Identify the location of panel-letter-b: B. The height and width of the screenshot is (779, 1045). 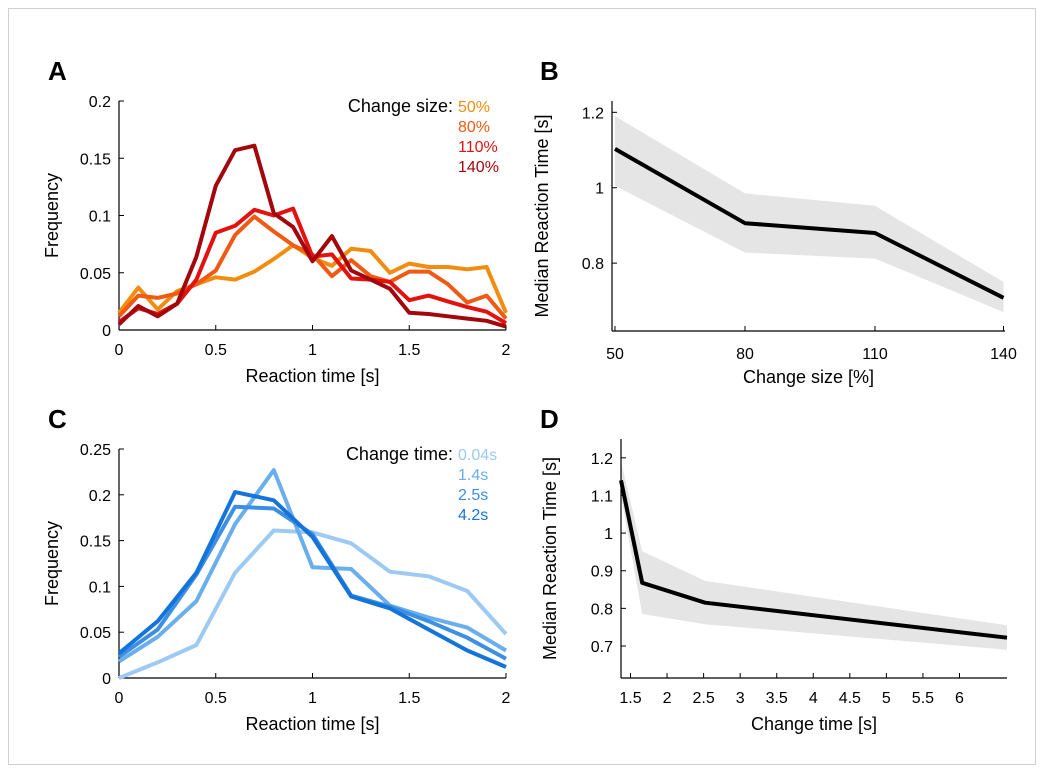
(549, 71).